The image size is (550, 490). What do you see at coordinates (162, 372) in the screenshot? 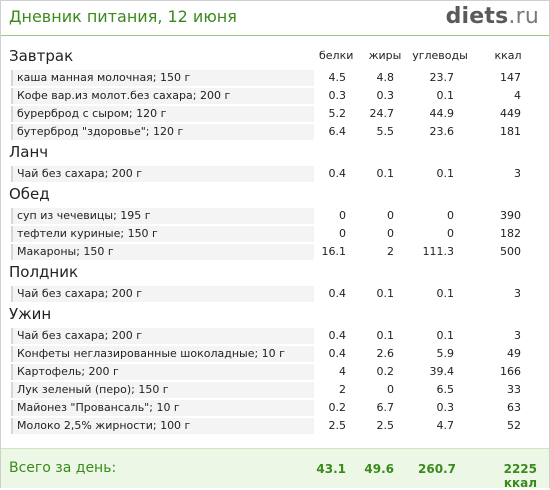
I see `food-name: Картофель; 200 г` at bounding box center [162, 372].